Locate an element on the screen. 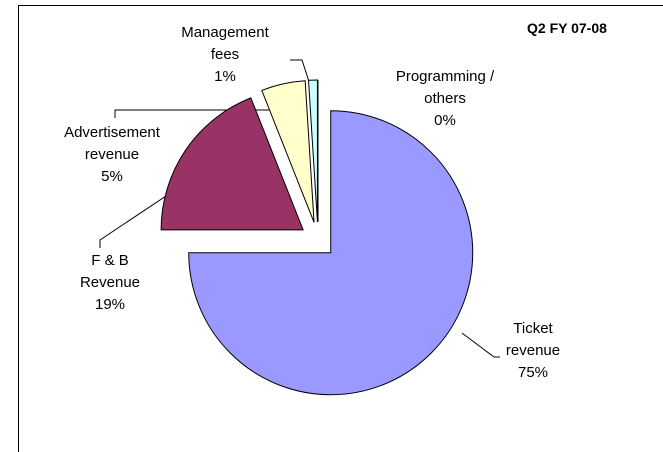 This screenshot has height=452, width=663. value-label: 5% is located at coordinates (112, 176).